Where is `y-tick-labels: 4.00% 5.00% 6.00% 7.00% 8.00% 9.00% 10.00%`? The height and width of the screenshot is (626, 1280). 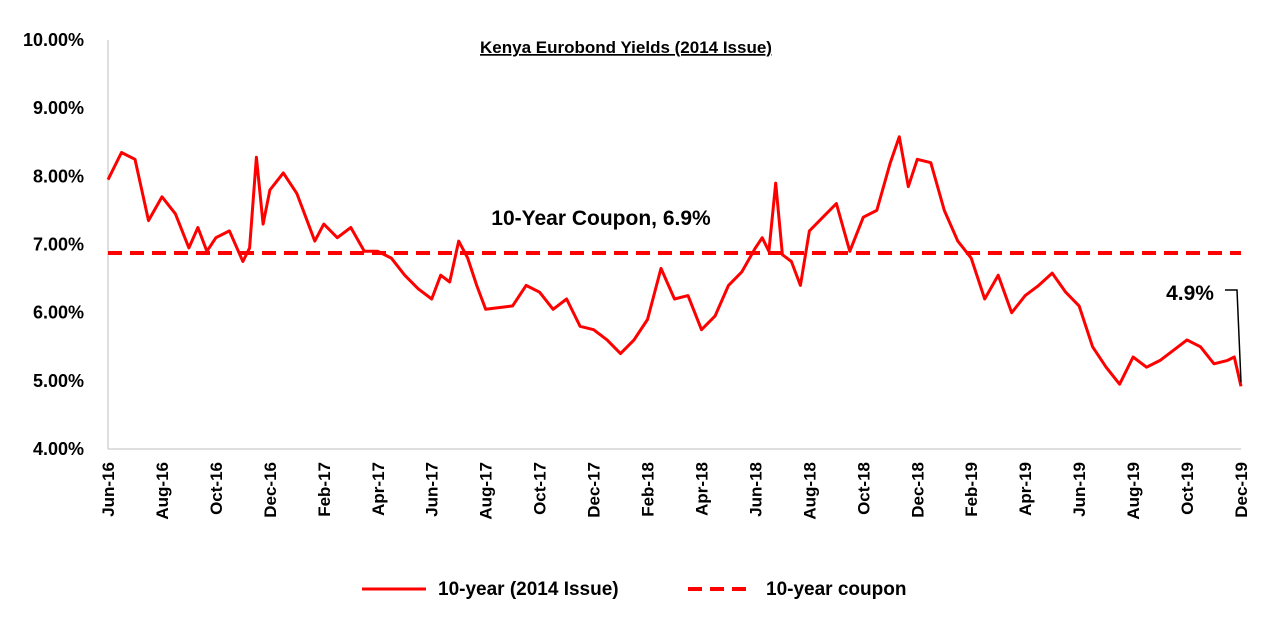 y-tick-labels: 4.00% 5.00% 6.00% 7.00% 8.00% 9.00% 10.00% is located at coordinates (53, 244).